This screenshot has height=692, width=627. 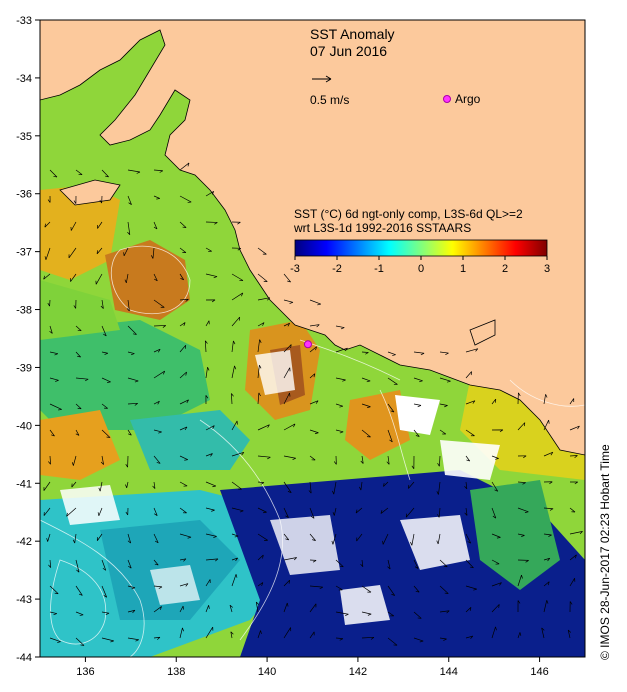 I want to click on x-tick-label: 138, so click(x=176, y=672).